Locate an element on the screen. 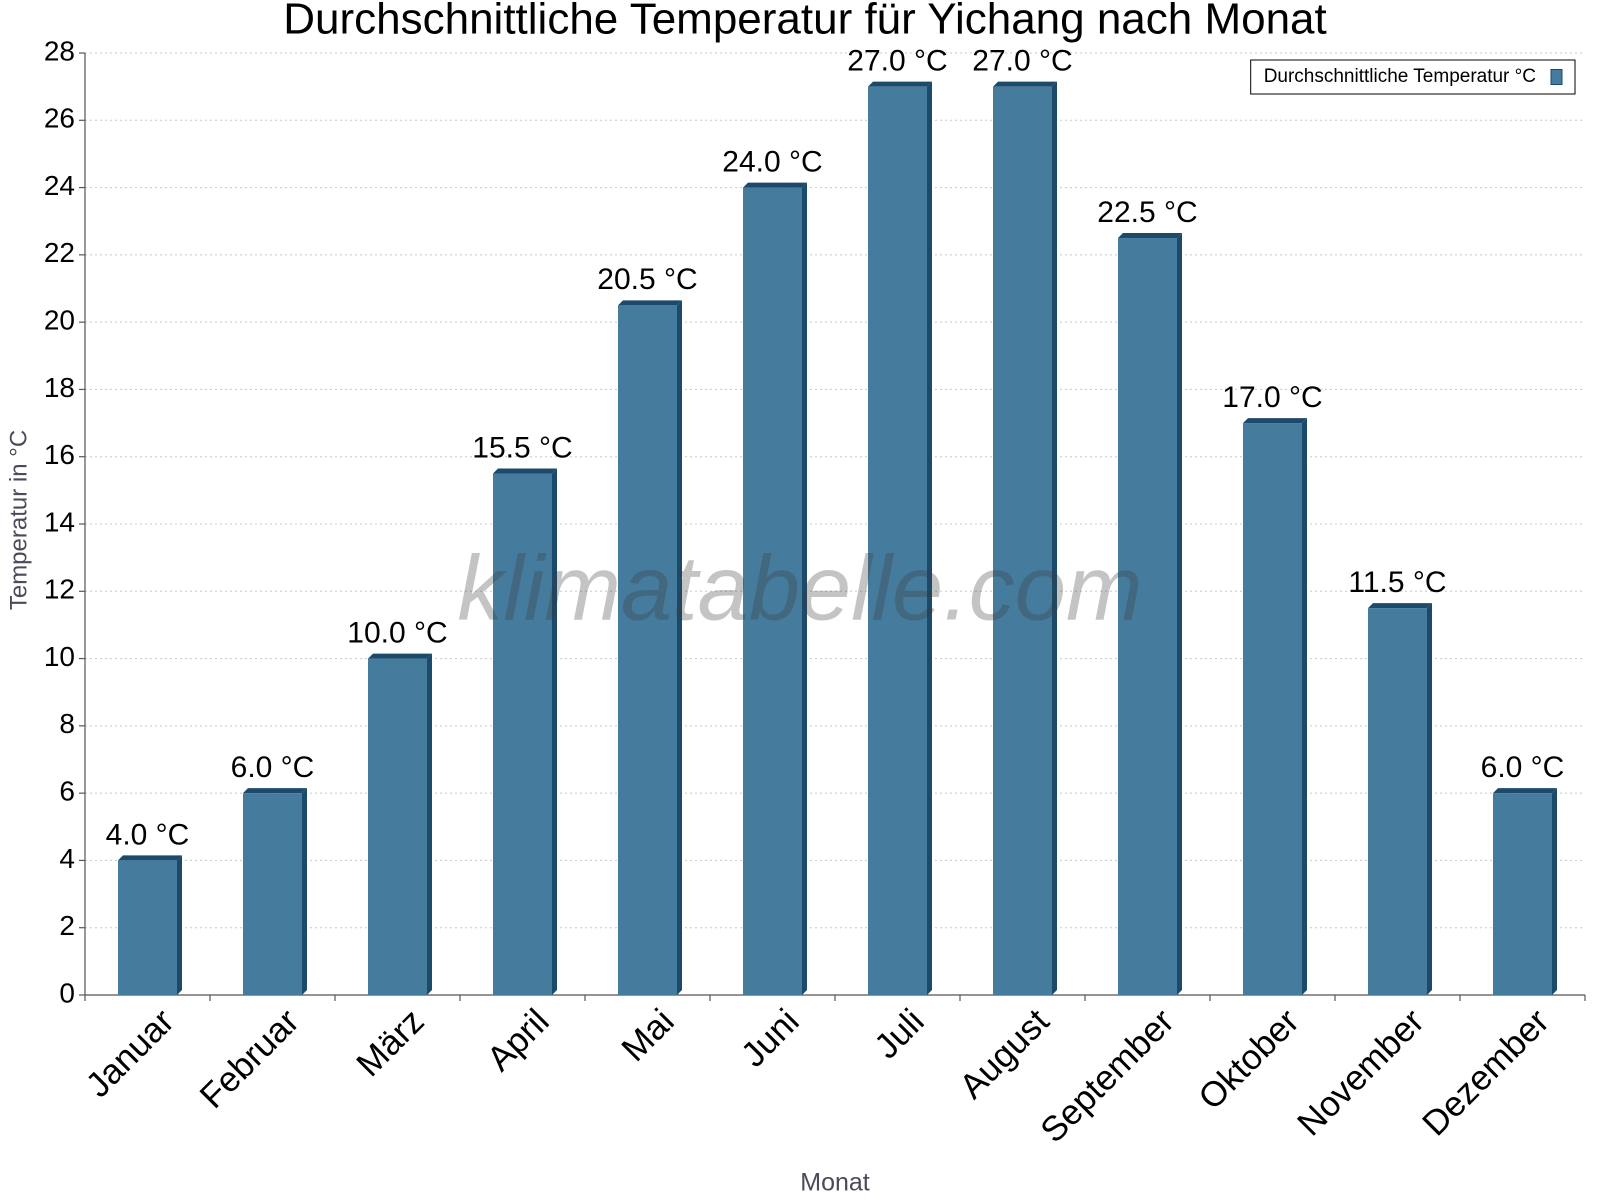  y-tick-label: 22 is located at coordinates (59, 252).